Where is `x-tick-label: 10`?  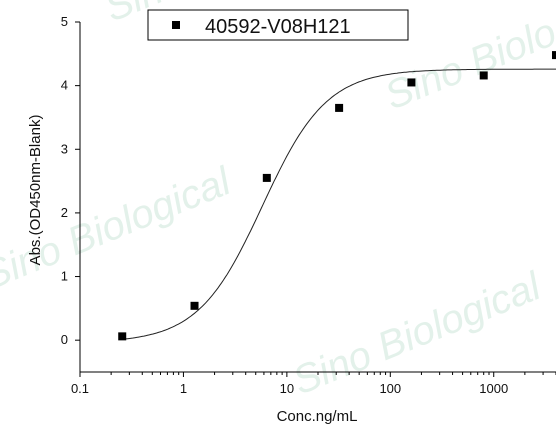
x-tick-label: 10 is located at coordinates (287, 388).